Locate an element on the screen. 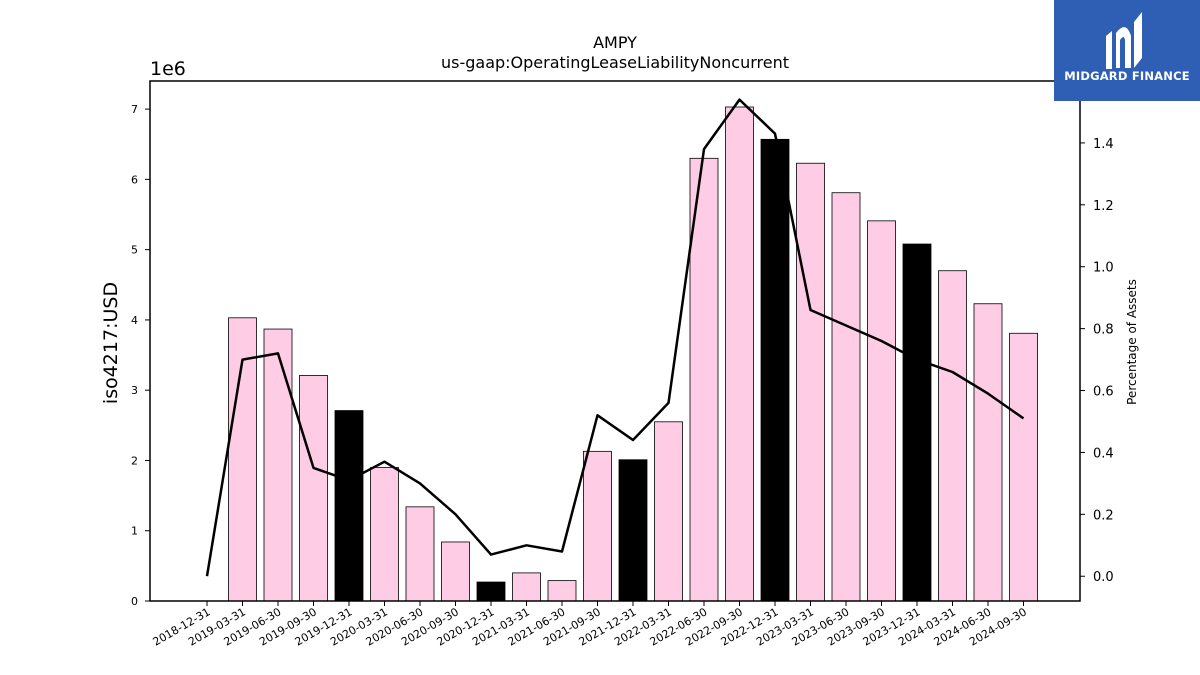 The height and width of the screenshot is (675, 1200). y-tick-label: 7 is located at coordinates (134, 109).